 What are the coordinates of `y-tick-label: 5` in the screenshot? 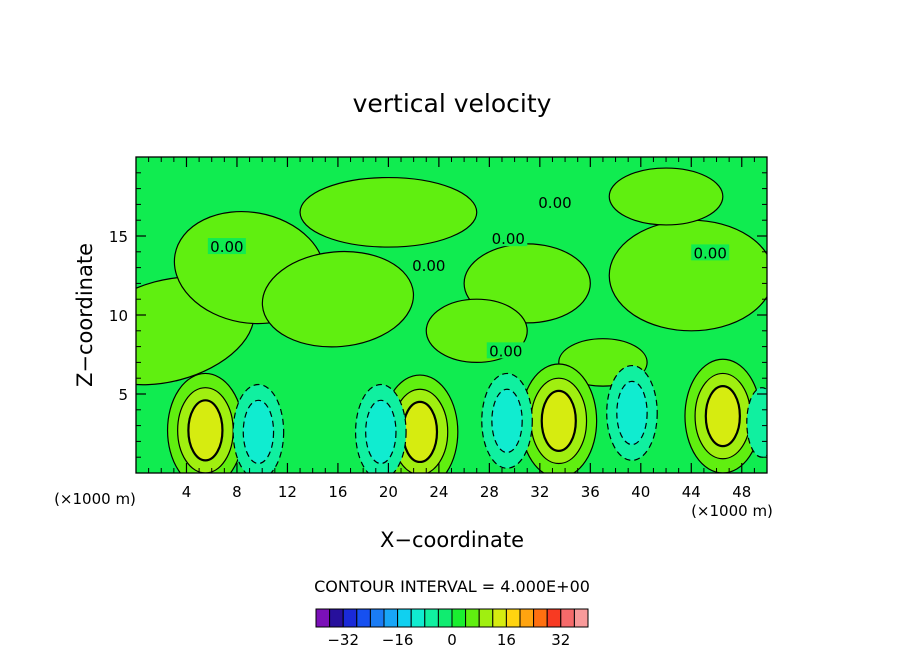 It's located at (123, 395).